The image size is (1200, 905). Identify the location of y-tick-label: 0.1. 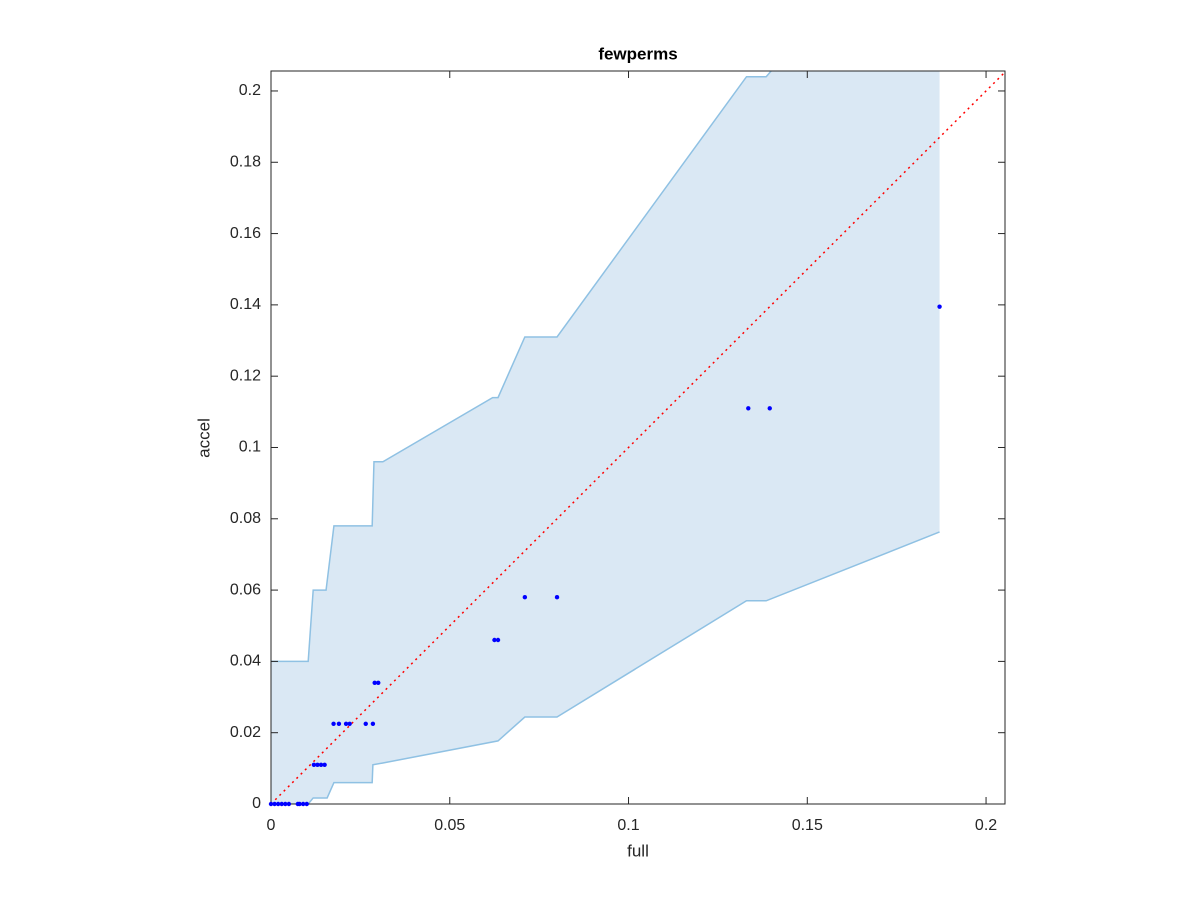
(250, 447).